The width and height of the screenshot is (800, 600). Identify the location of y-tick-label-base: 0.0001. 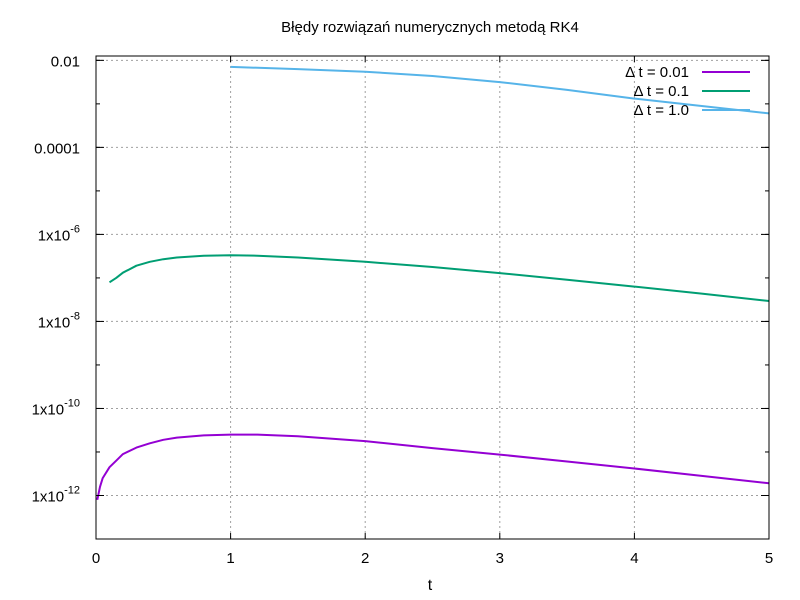
(57, 148).